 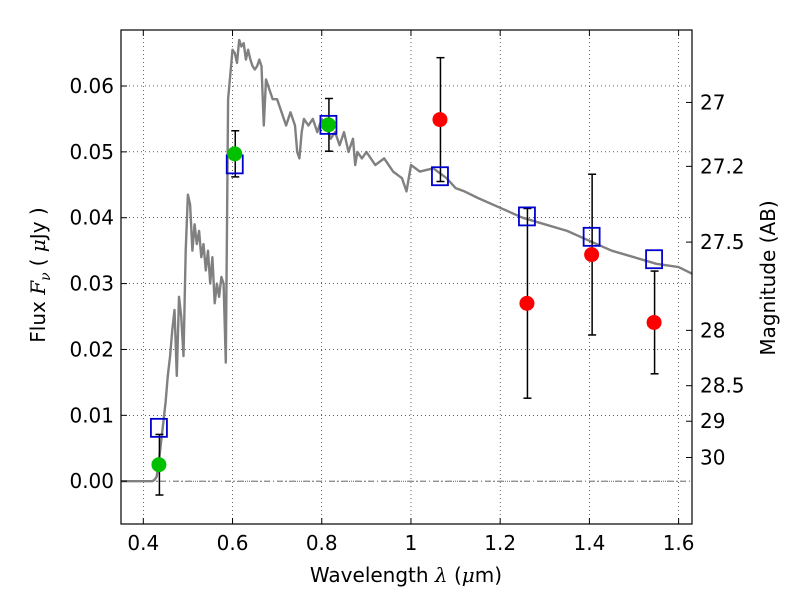 What do you see at coordinates (712, 102) in the screenshot?
I see `right-tick-label: 27` at bounding box center [712, 102].